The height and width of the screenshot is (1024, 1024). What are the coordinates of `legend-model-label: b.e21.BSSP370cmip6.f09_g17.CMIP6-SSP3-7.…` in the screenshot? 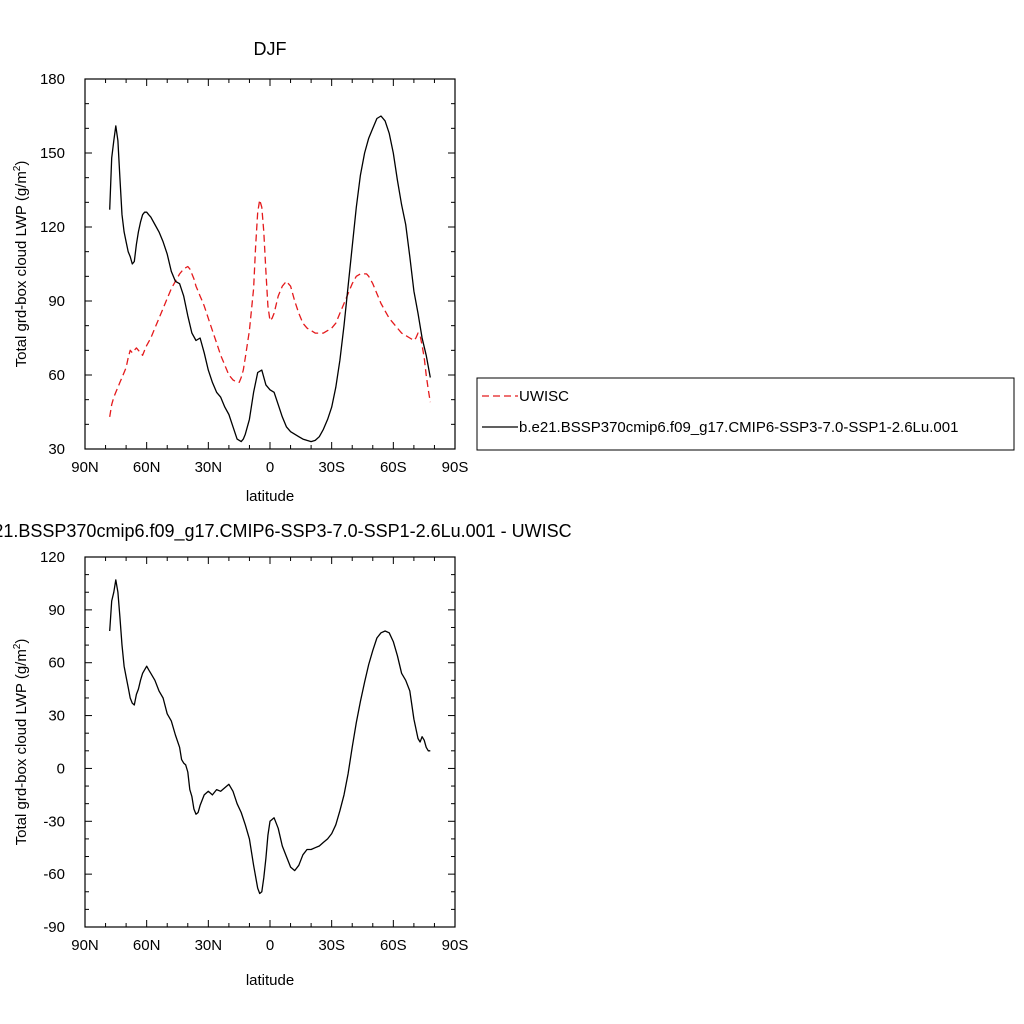 It's located at (738, 427).